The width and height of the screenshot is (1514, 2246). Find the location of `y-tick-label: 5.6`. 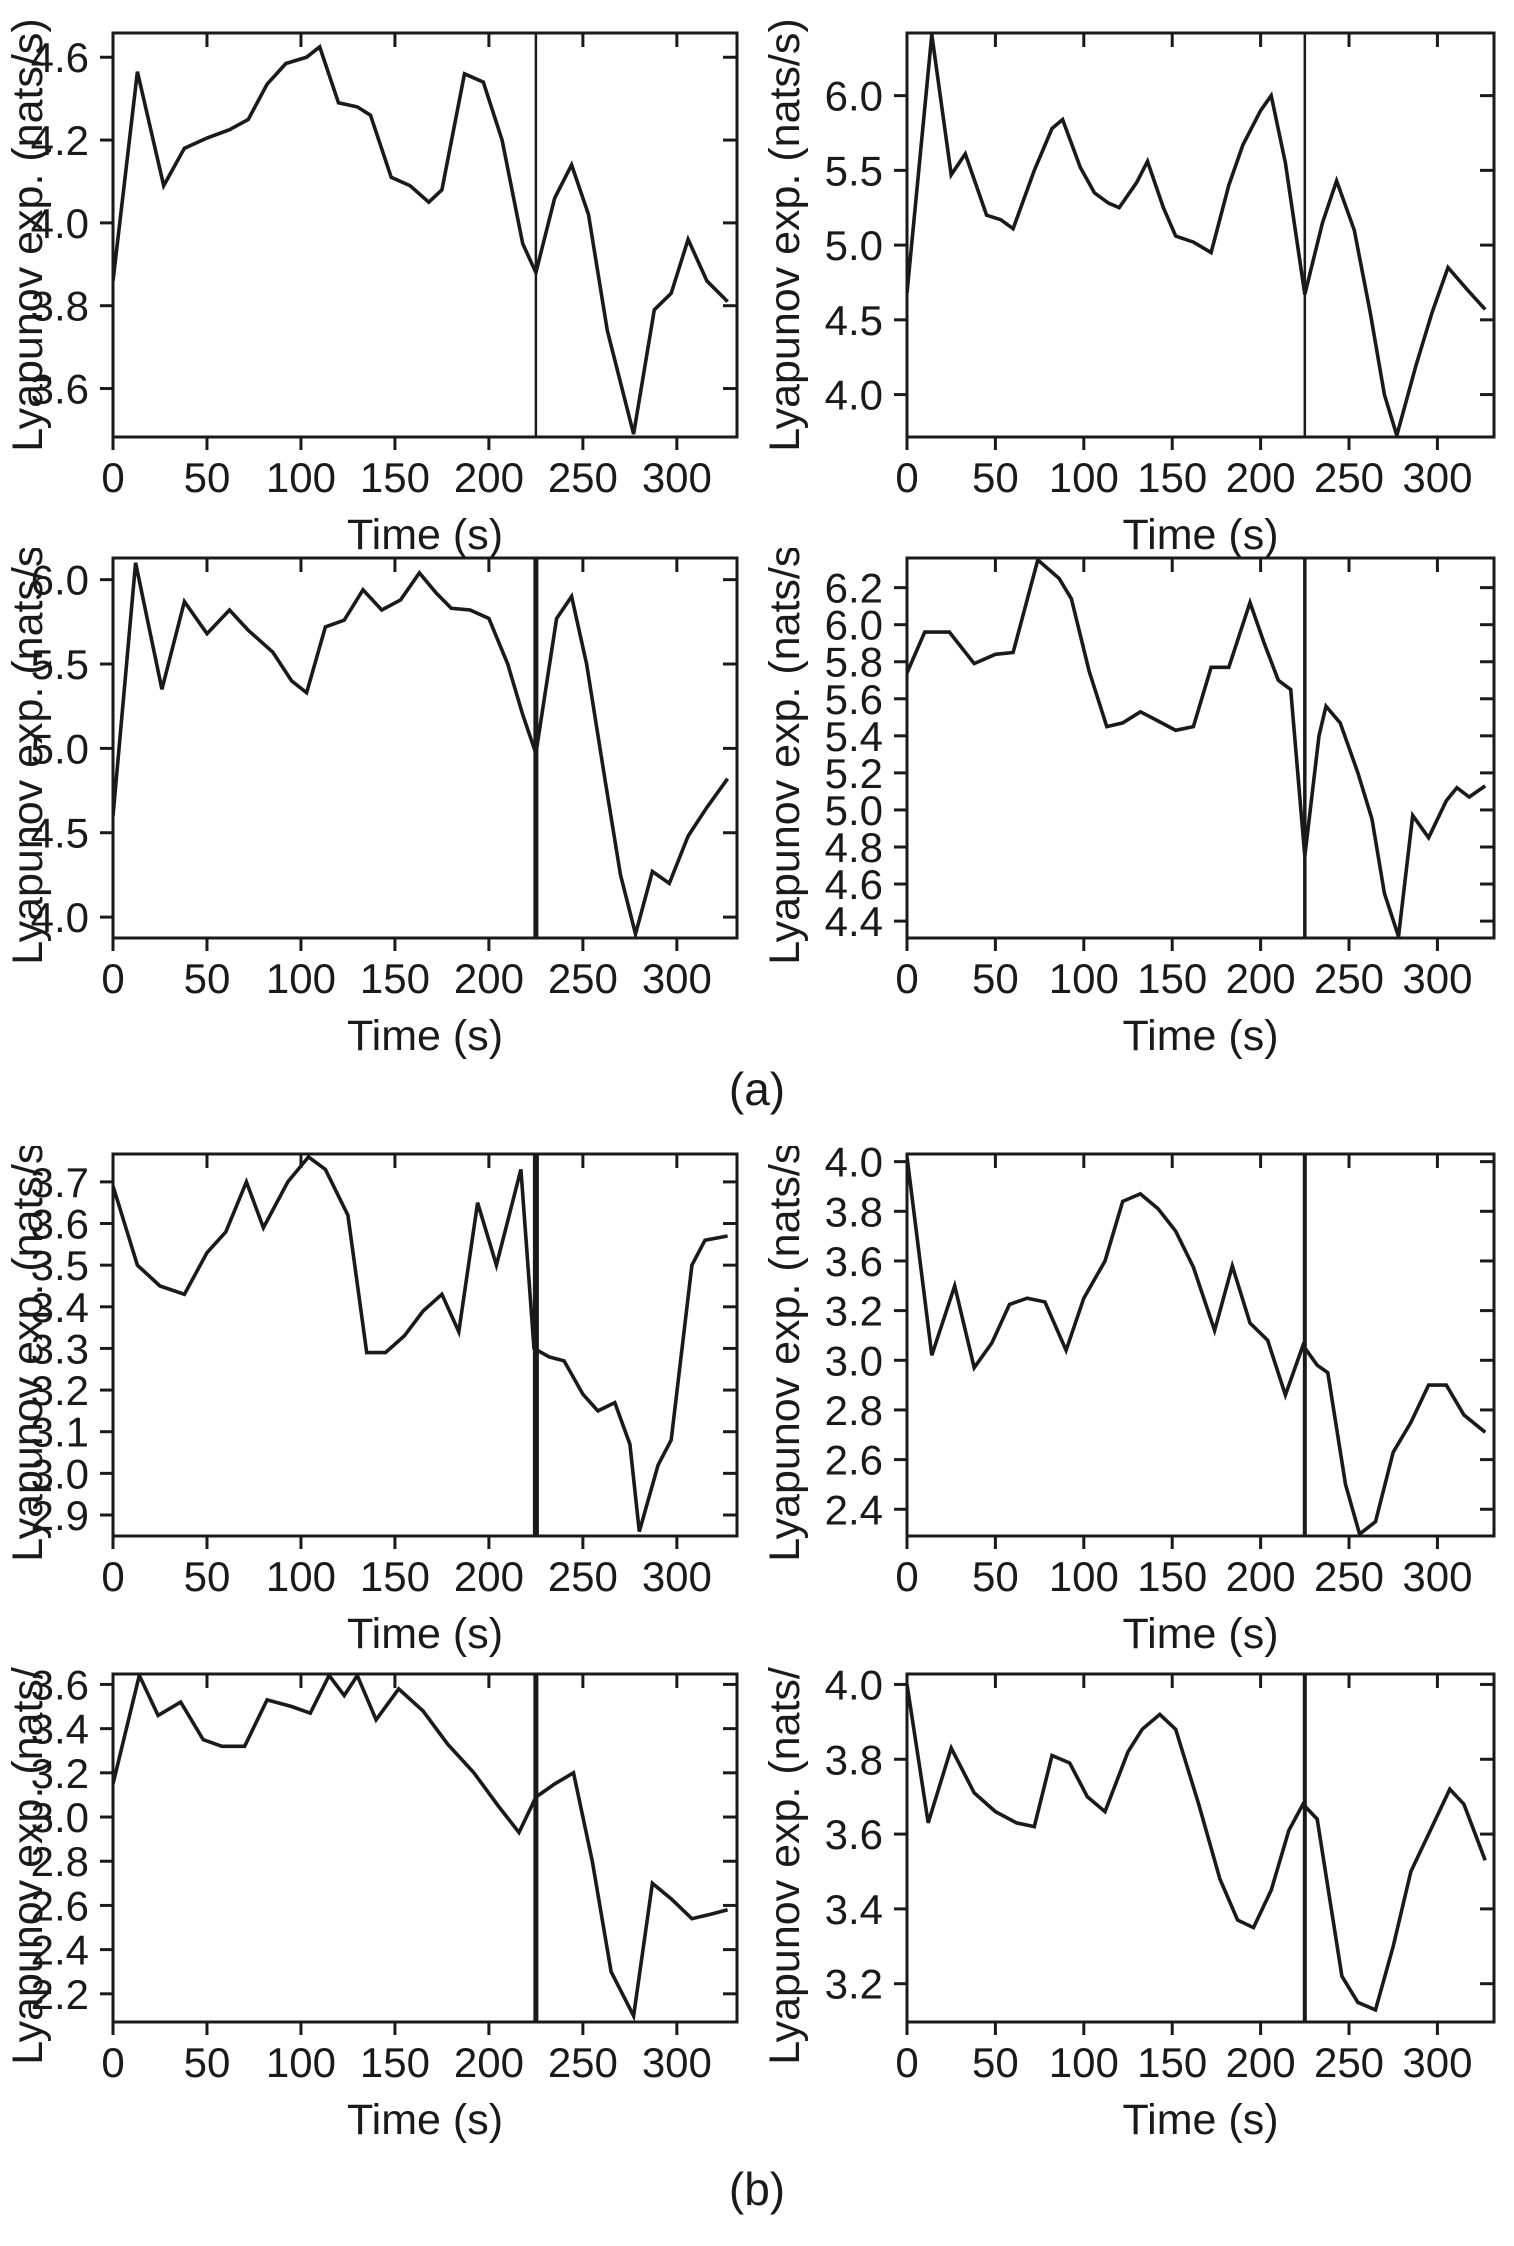

y-tick-label: 5.6 is located at coordinates (854, 699).